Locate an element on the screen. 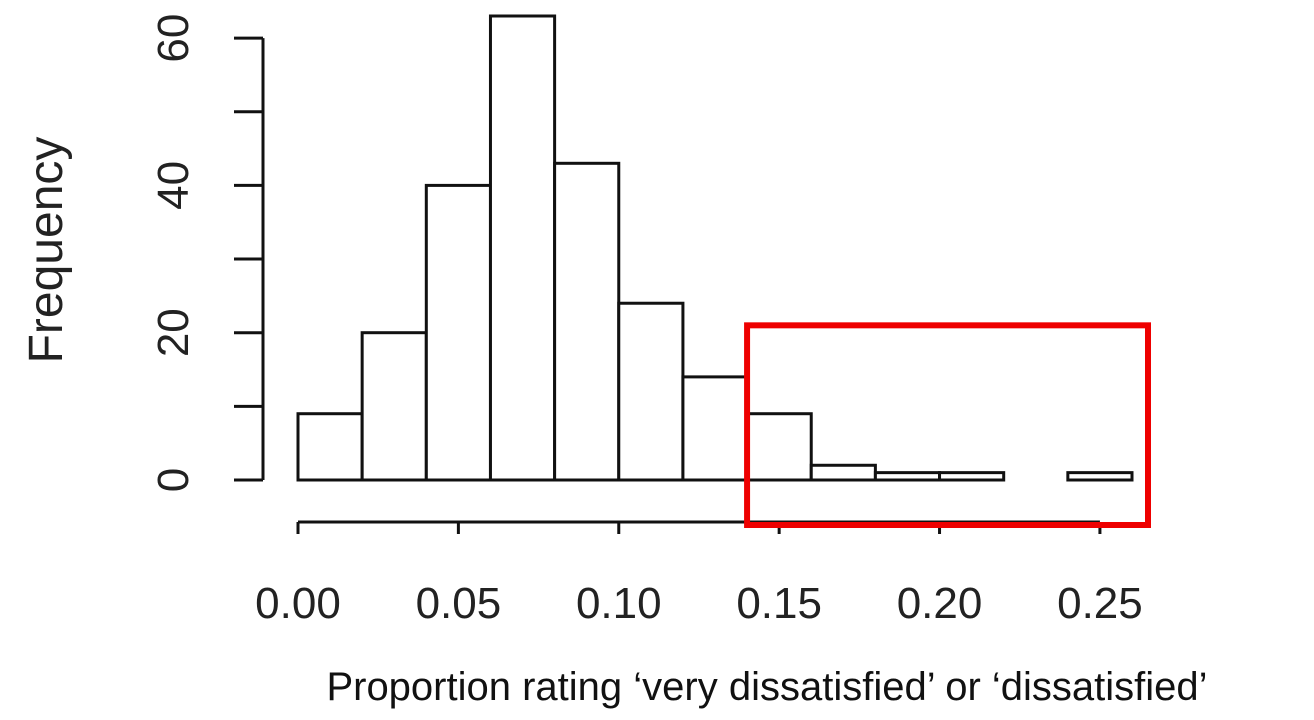 The height and width of the screenshot is (720, 1314). y-axis-title: Frequency is located at coordinates (46, 250).